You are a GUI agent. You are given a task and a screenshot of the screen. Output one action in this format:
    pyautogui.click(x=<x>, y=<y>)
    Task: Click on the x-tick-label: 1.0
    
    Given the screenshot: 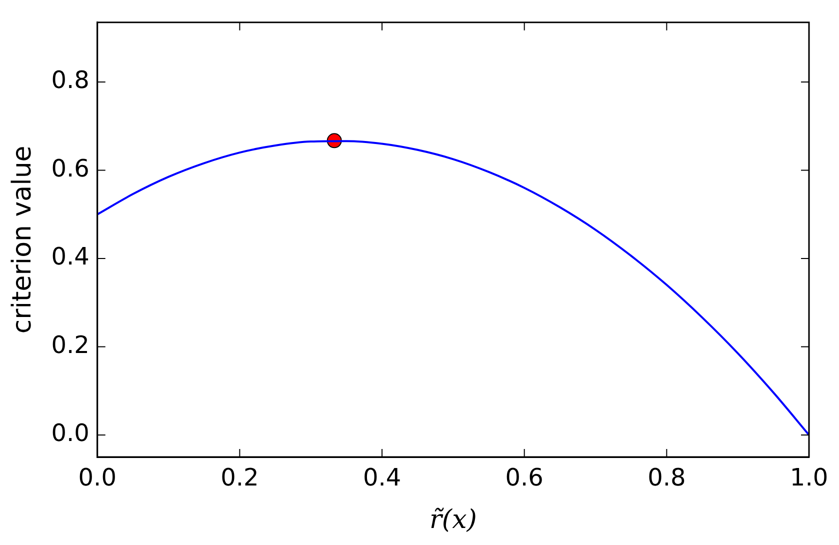 What is the action you would take?
    pyautogui.click(x=809, y=478)
    